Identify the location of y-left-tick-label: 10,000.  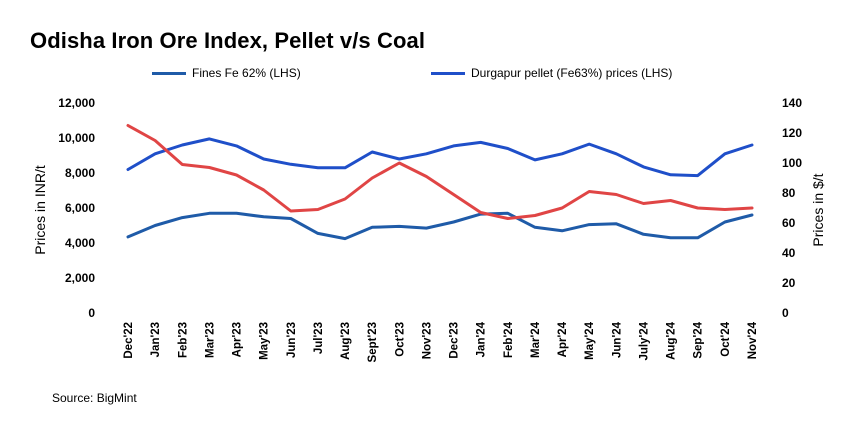
(76, 138).